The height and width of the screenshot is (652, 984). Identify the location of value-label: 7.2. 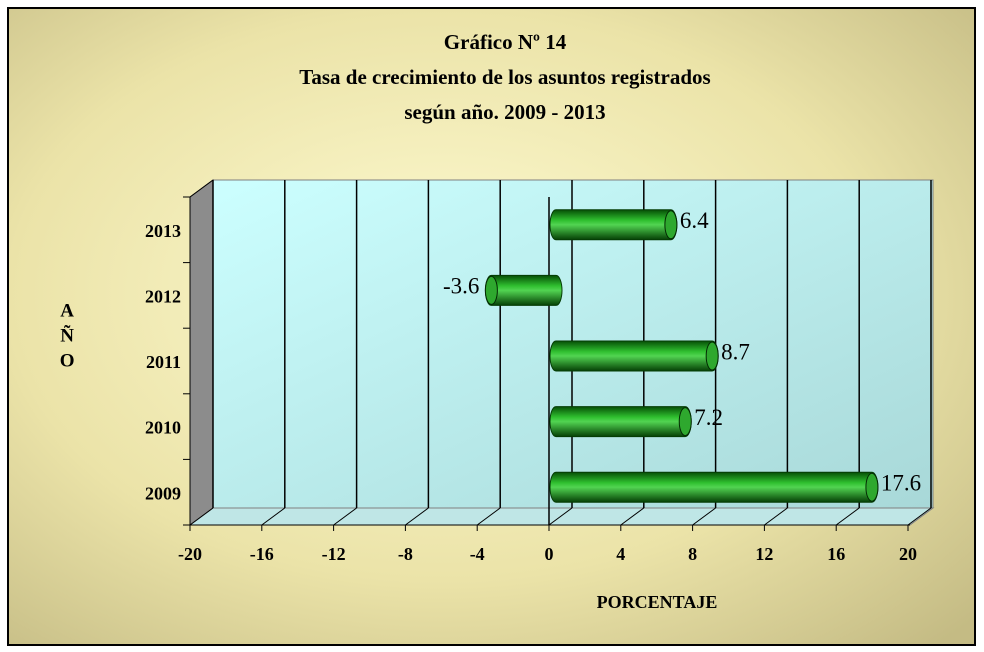
(708, 417).